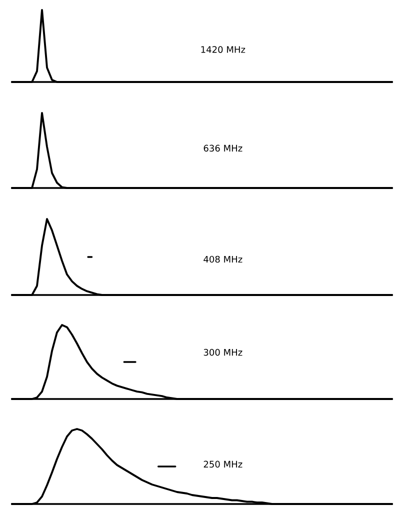  What do you see at coordinates (223, 148) in the screenshot?
I see `text: 636 MHz` at bounding box center [223, 148].